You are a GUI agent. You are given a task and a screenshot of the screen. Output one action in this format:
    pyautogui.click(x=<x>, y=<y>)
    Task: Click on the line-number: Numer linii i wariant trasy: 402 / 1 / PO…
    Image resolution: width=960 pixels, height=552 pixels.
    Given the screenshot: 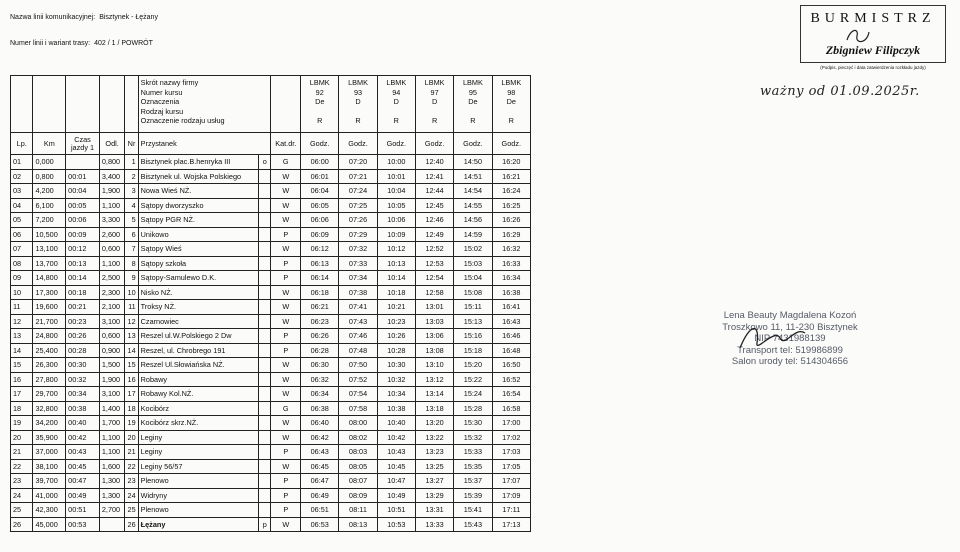 What is the action you would take?
    pyautogui.click(x=83, y=43)
    